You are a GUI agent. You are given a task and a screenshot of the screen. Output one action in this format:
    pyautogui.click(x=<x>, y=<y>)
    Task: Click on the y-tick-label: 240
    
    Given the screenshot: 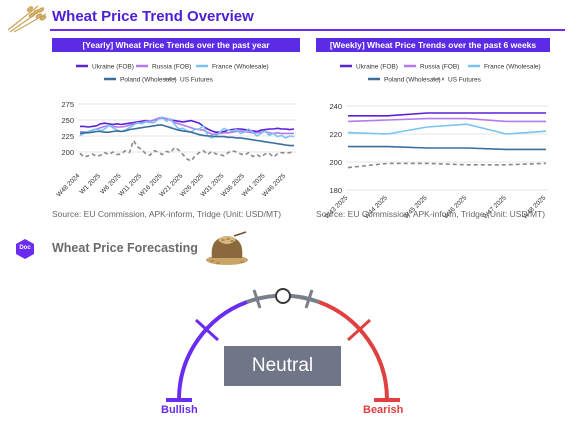 What is the action you would take?
    pyautogui.click(x=335, y=106)
    